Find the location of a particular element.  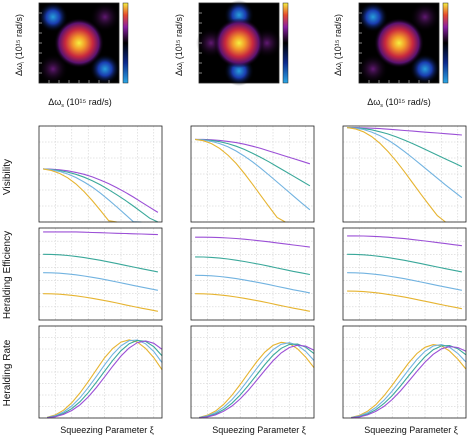

heatmap-y-axis-label-col2: Δωi (10¹⁵ rad/s) is located at coordinates (180, 45).